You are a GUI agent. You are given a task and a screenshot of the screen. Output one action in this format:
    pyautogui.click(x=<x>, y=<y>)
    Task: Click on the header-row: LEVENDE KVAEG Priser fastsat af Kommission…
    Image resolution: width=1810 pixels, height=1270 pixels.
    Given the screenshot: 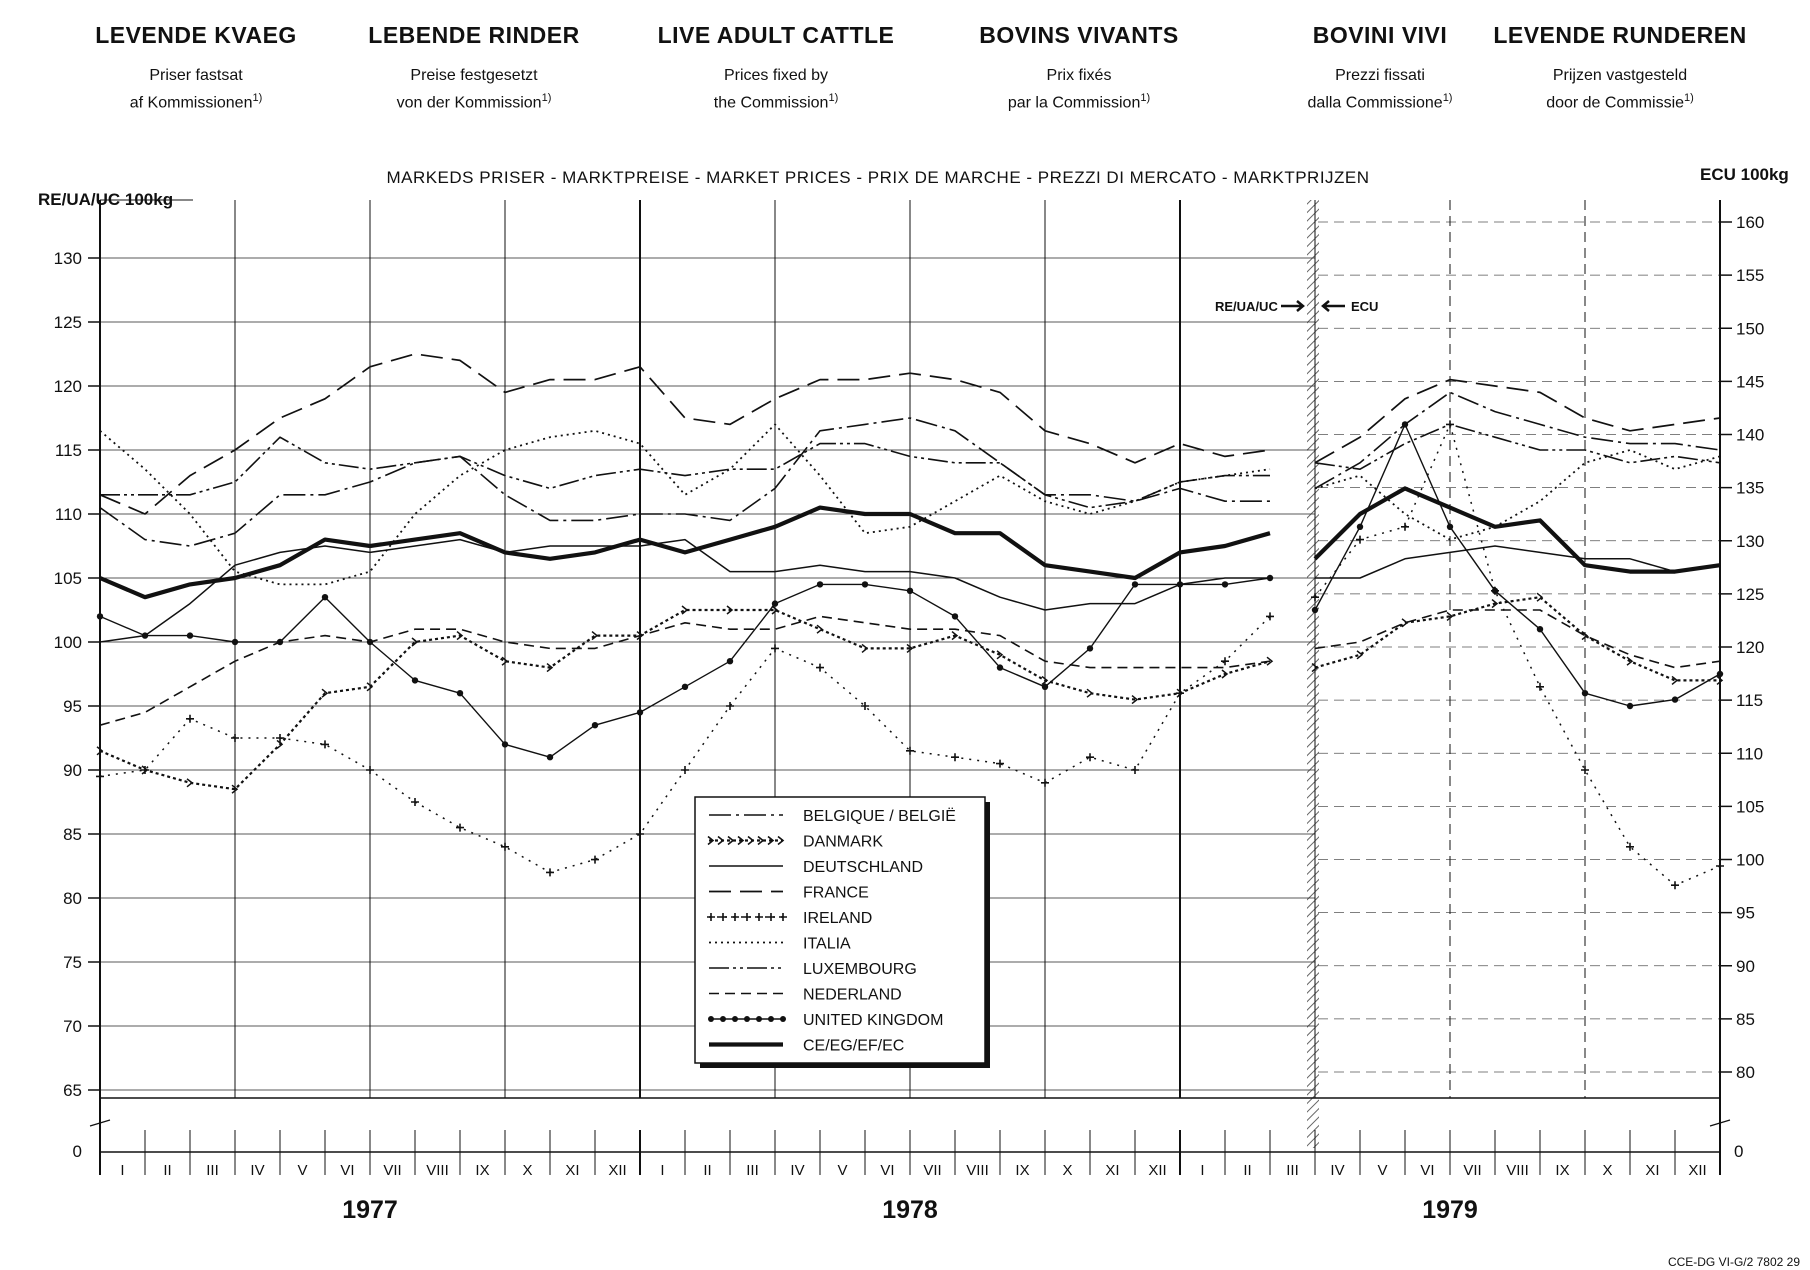 What is the action you would take?
    pyautogui.click(x=920, y=77)
    